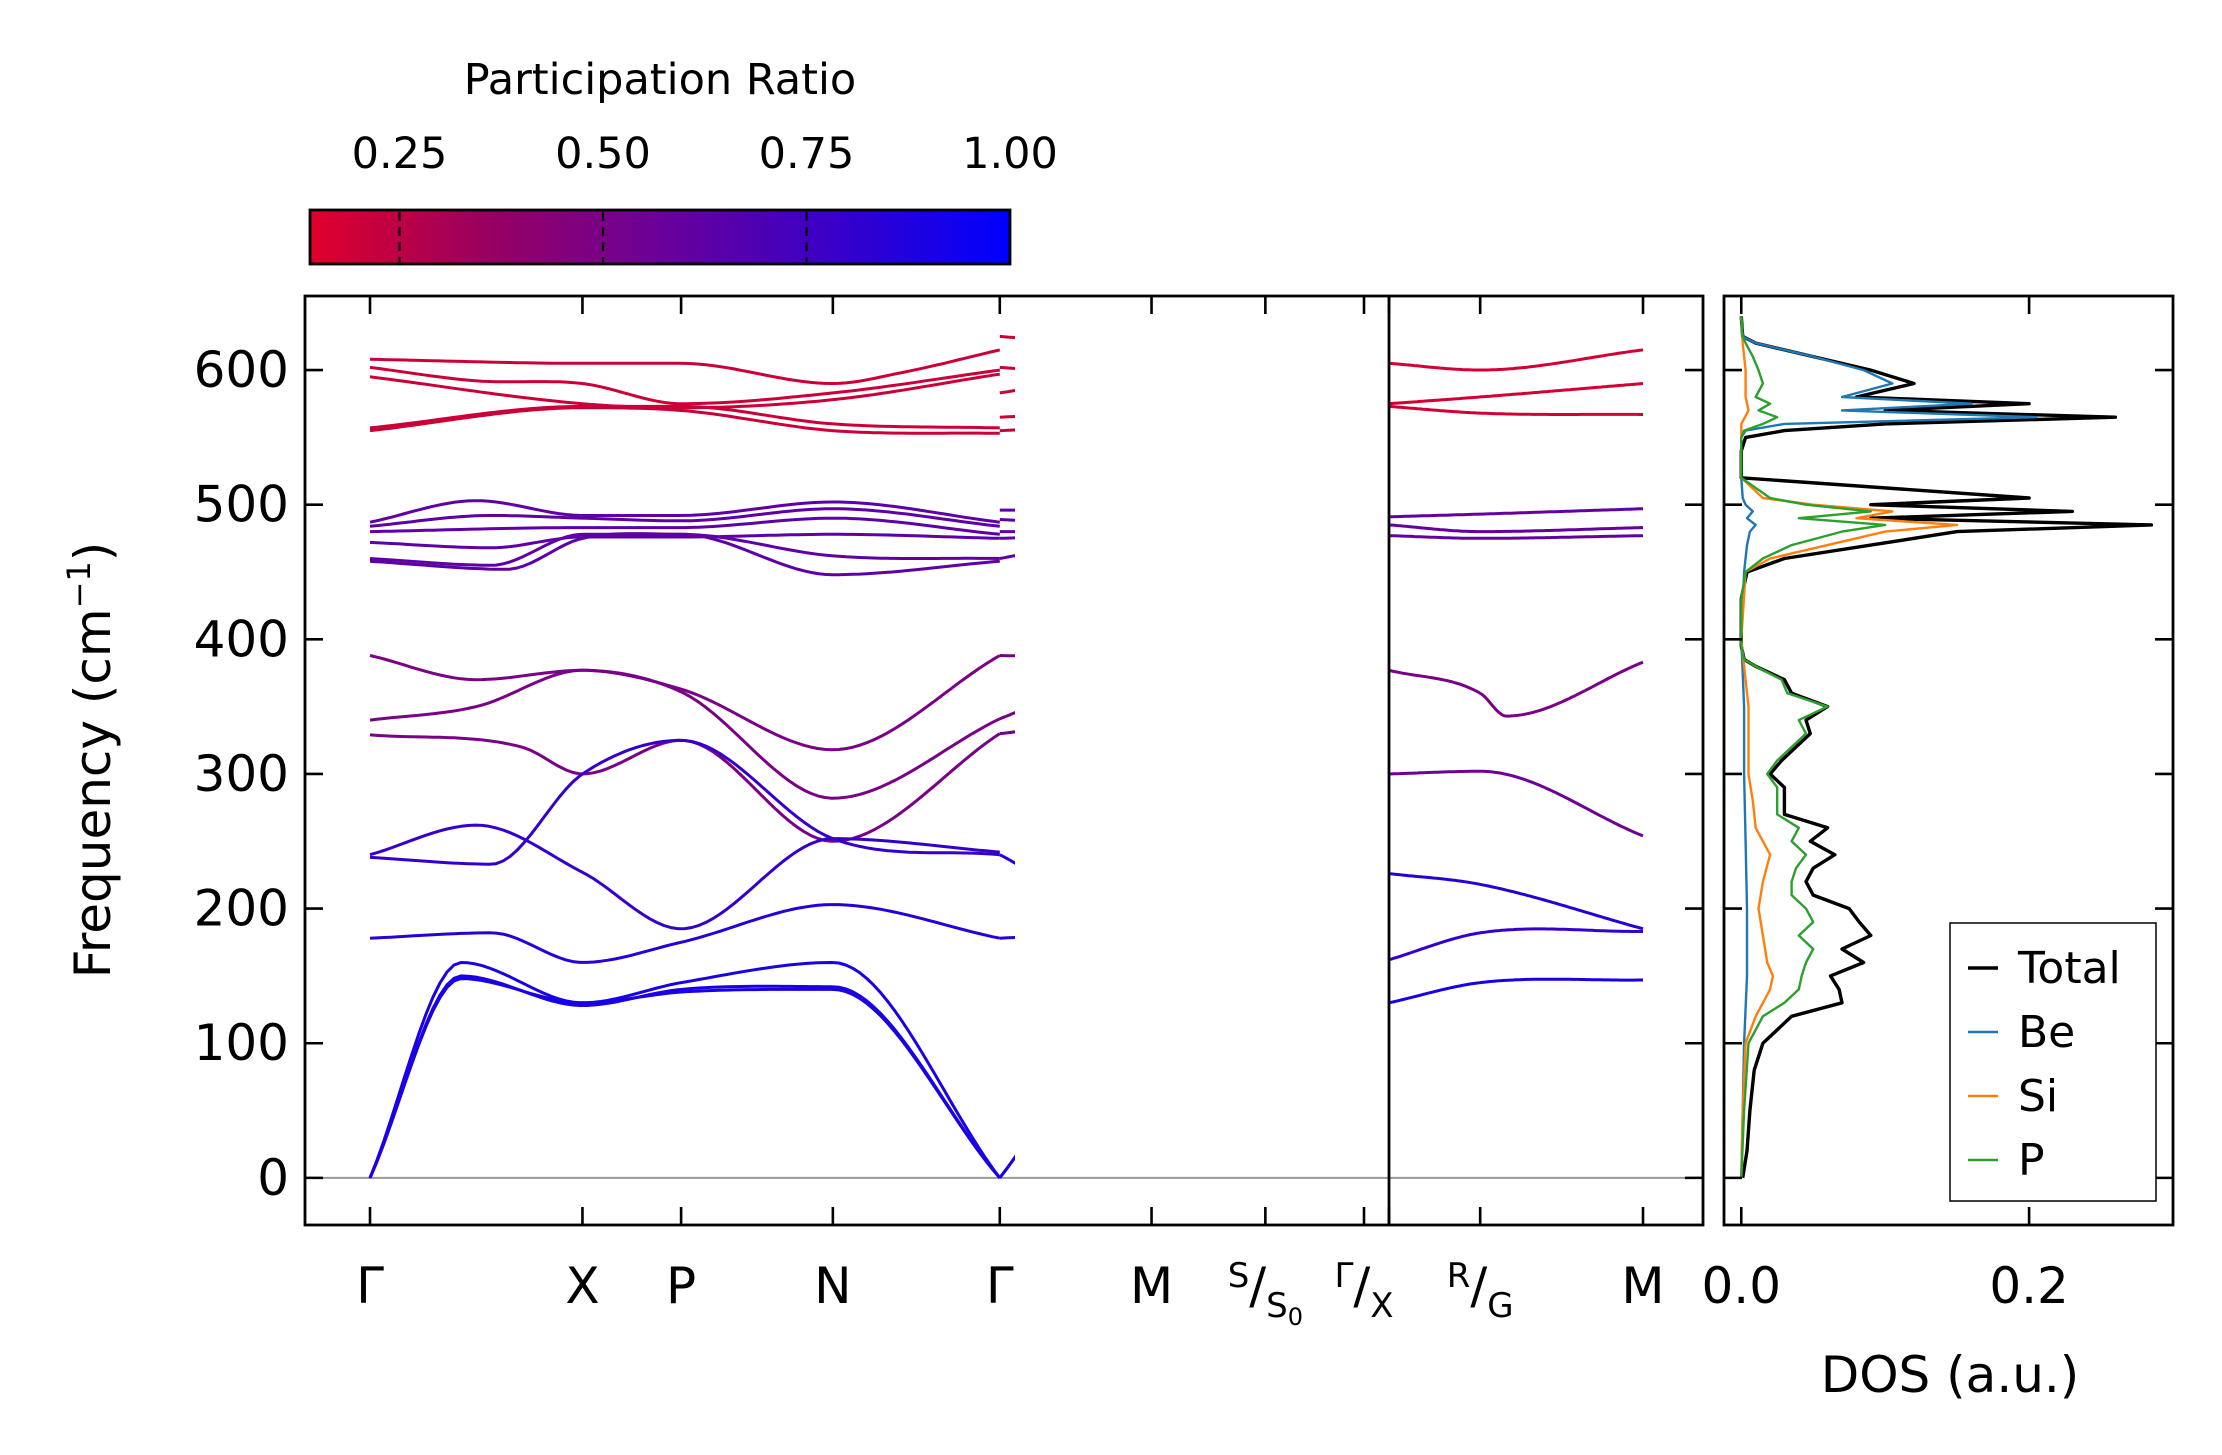 The image size is (2222, 1455). I want to click on dos-series-be, so click(1889, 747).